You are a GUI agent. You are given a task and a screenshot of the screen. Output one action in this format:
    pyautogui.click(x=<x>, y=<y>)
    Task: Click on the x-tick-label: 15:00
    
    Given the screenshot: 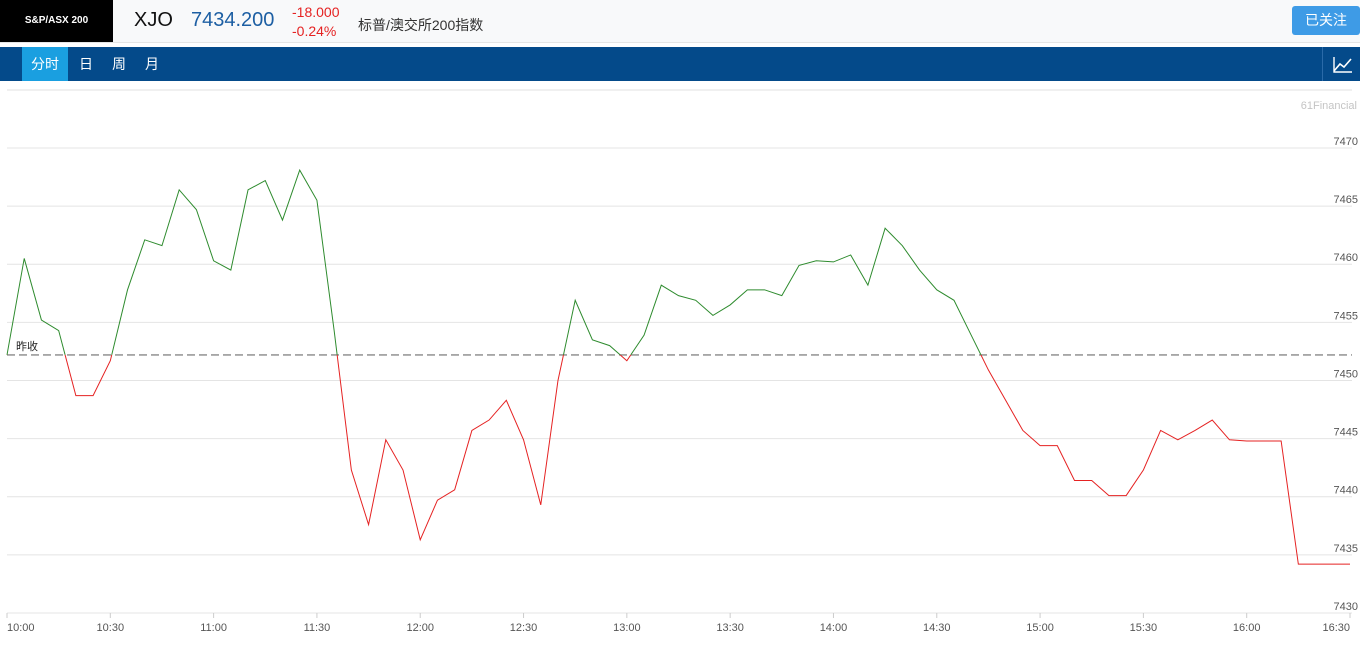 What is the action you would take?
    pyautogui.click(x=1040, y=628)
    